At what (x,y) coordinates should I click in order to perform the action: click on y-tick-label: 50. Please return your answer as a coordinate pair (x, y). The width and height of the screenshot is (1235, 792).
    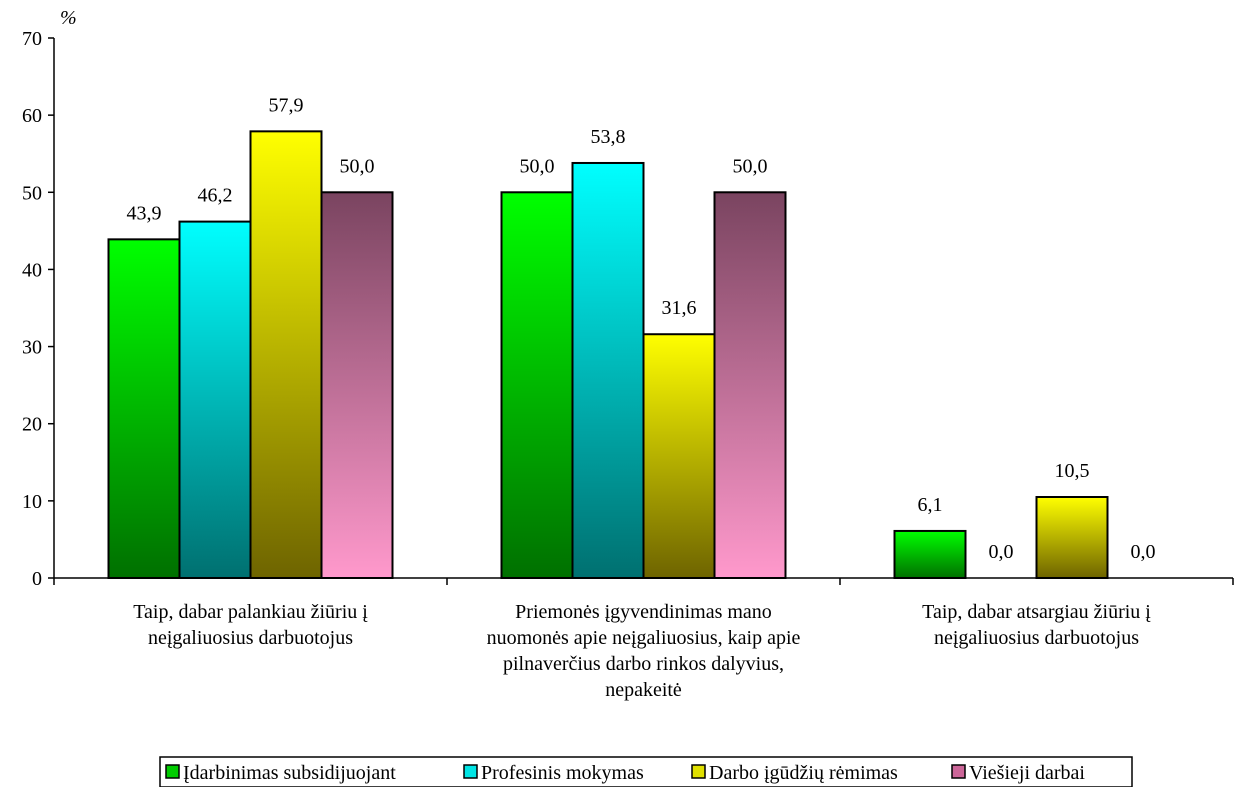
    Looking at the image, I should click on (32, 193).